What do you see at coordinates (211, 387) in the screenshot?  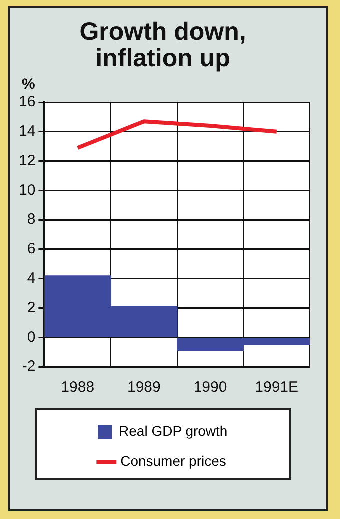 I see `x-tick-label: 1990` at bounding box center [211, 387].